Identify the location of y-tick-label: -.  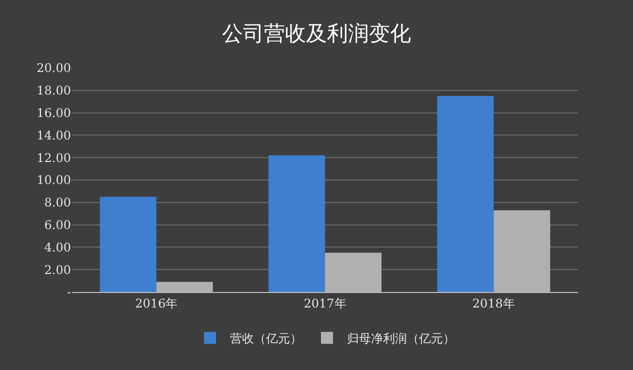
(68, 292).